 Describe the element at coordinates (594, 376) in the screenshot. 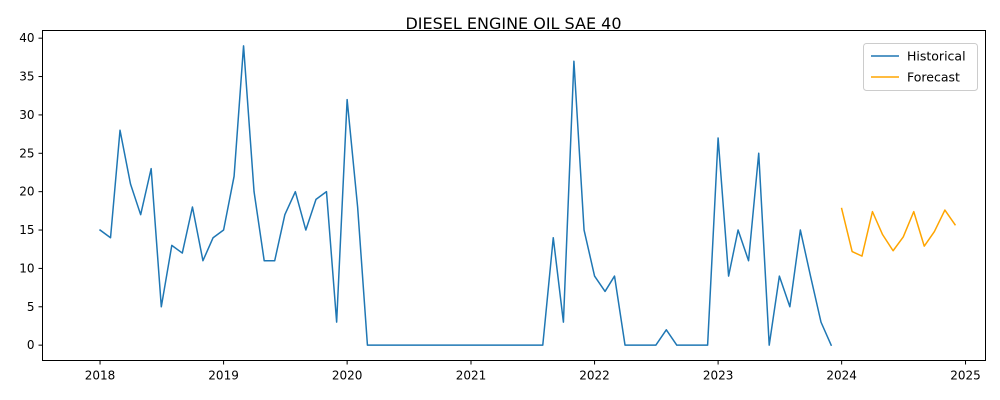

I see `x-tick-label: 2022` at that location.